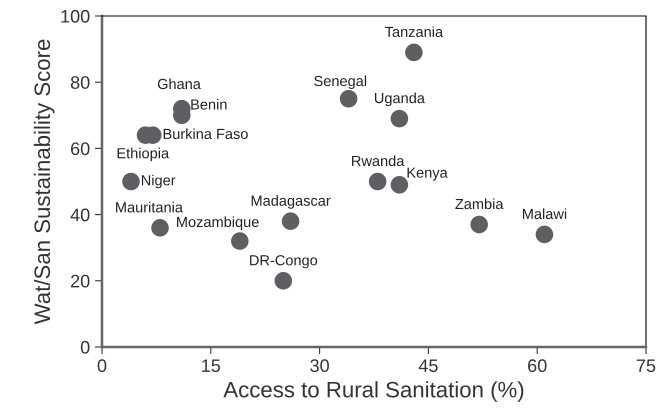 This screenshot has height=415, width=668. What do you see at coordinates (218, 223) in the screenshot?
I see `annotation: Mozambique` at bounding box center [218, 223].